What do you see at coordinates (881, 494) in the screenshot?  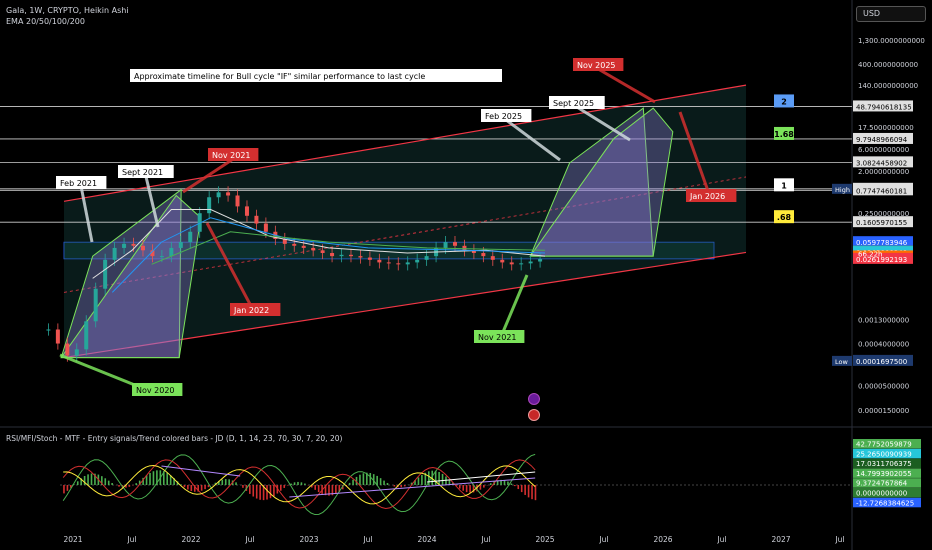 I see `oscillator-badge-label: 0.0000000000` at bounding box center [881, 494].